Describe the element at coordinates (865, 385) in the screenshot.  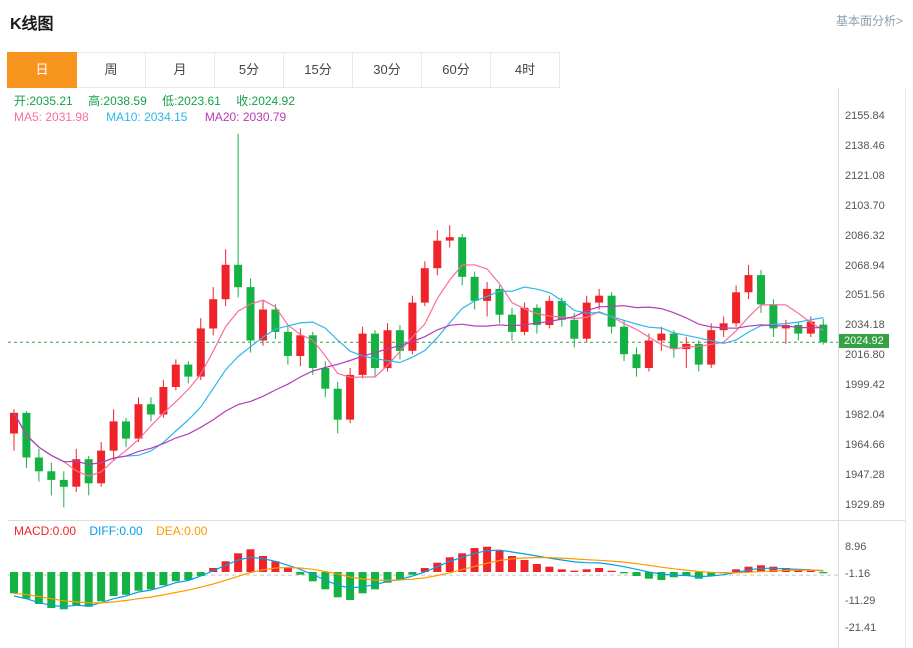
I see `price-tick: 1999.42` at that location.